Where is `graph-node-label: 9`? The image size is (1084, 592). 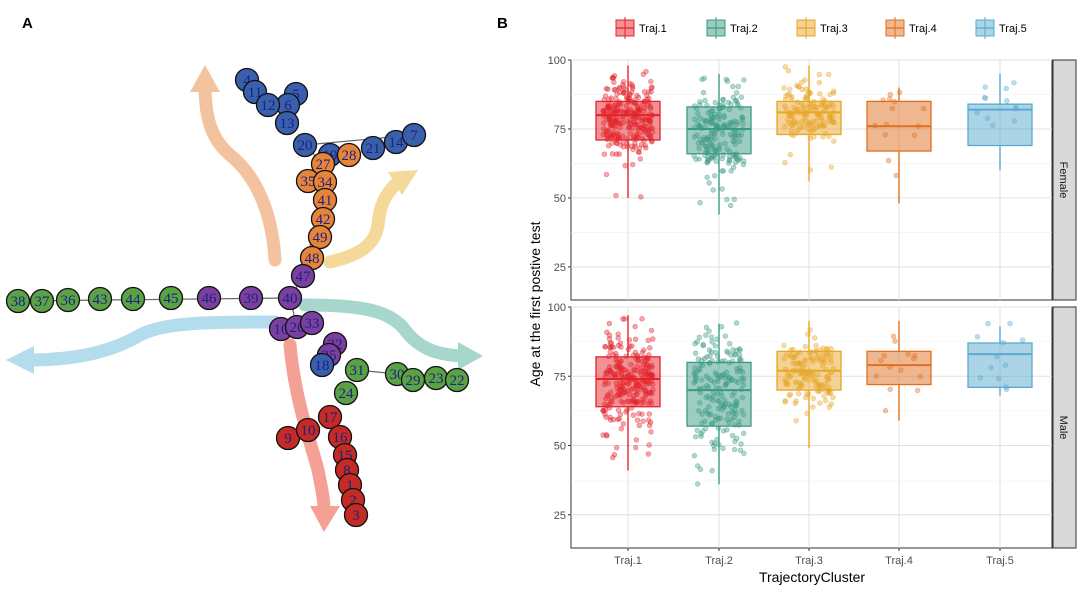
graph-node-label: 9 is located at coordinates (288, 439).